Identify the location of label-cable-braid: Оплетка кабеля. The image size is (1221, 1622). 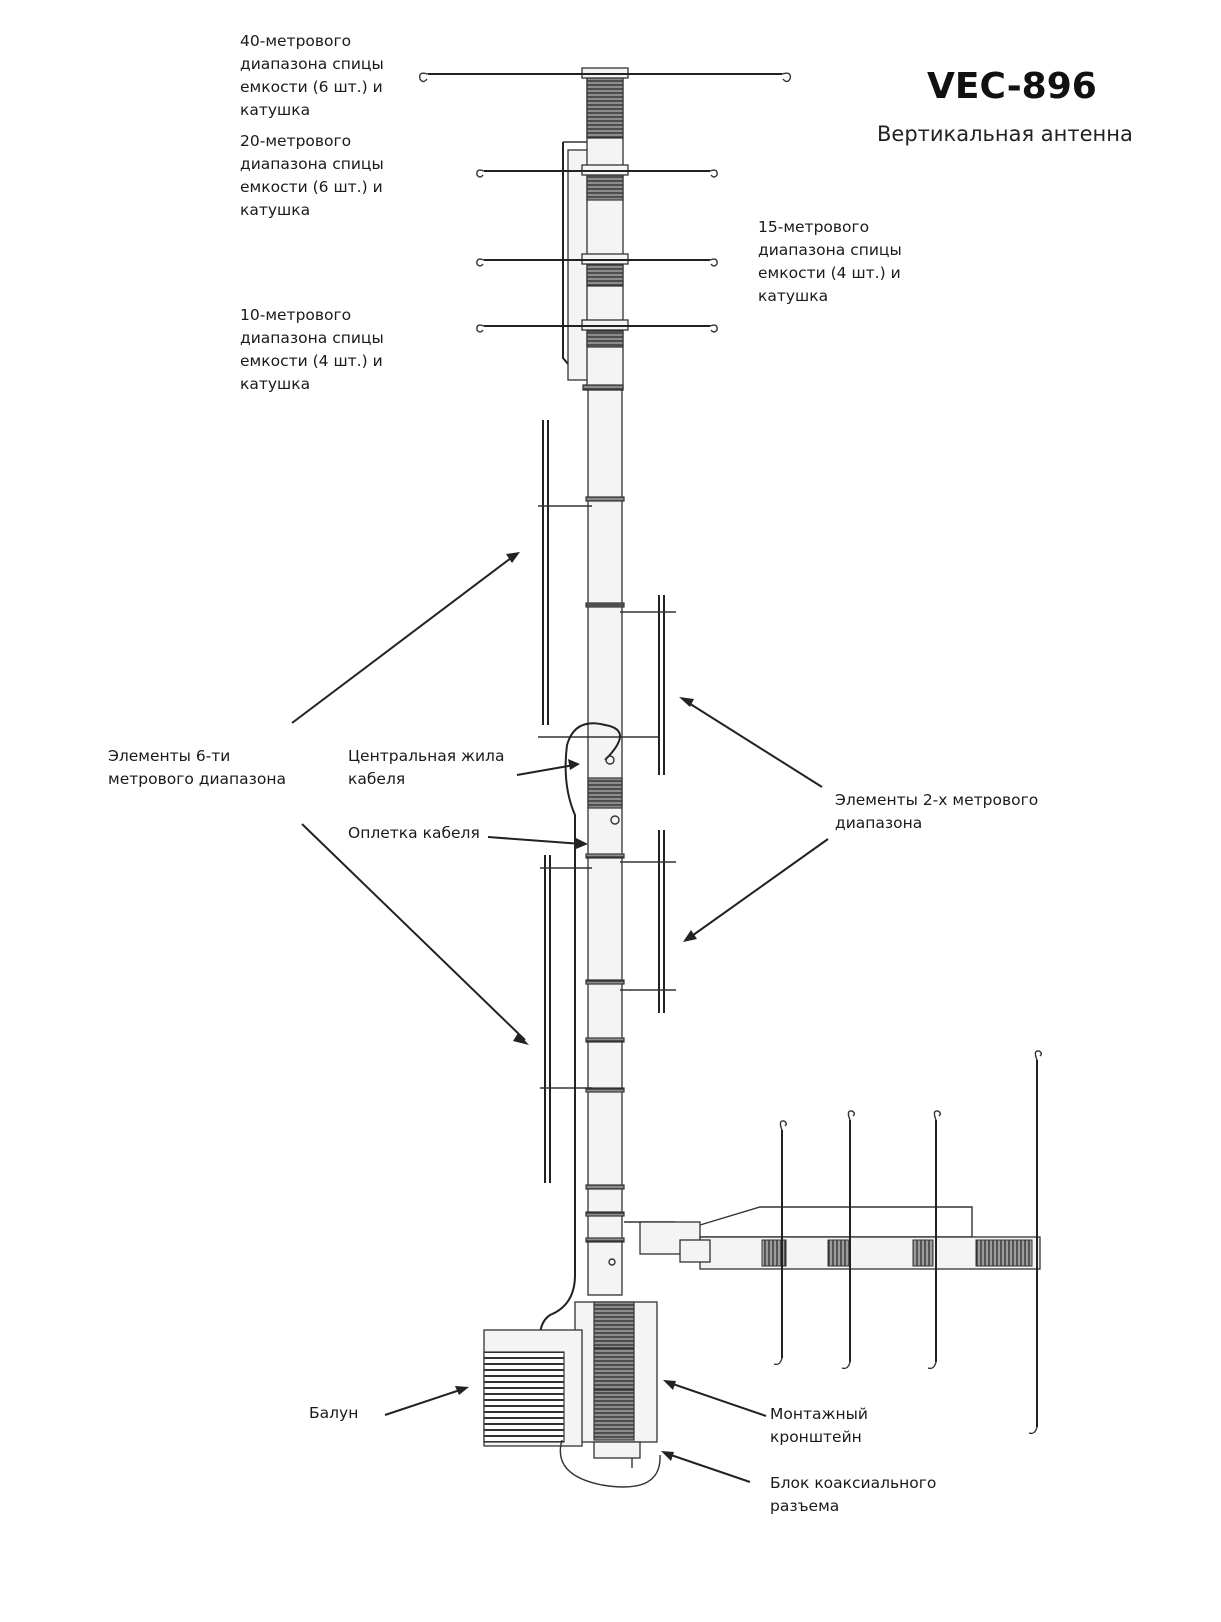
(414, 833).